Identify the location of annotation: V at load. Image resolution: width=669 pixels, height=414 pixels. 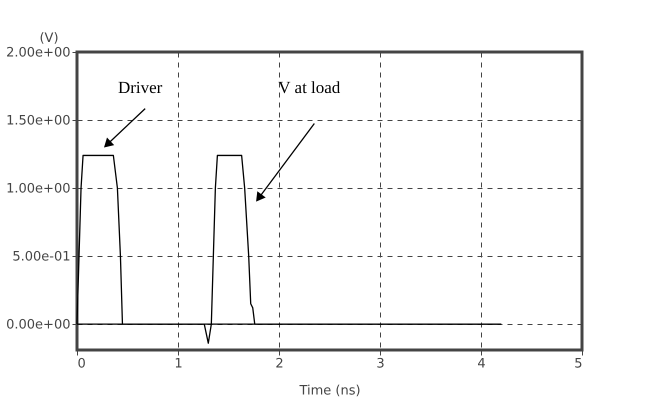
(309, 87).